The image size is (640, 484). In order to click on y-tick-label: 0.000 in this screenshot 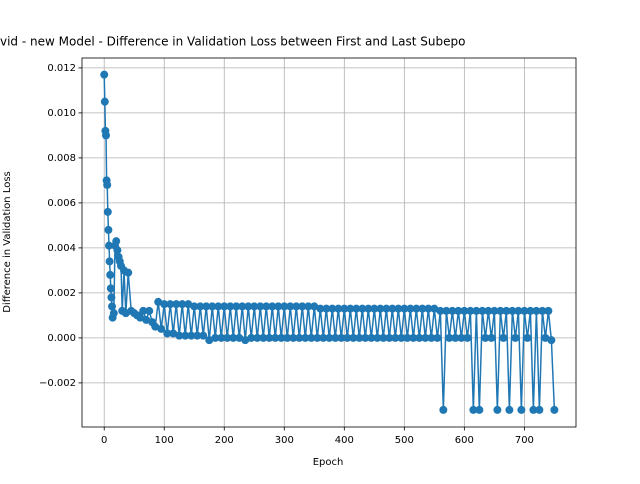, I will do `click(61, 338)`.